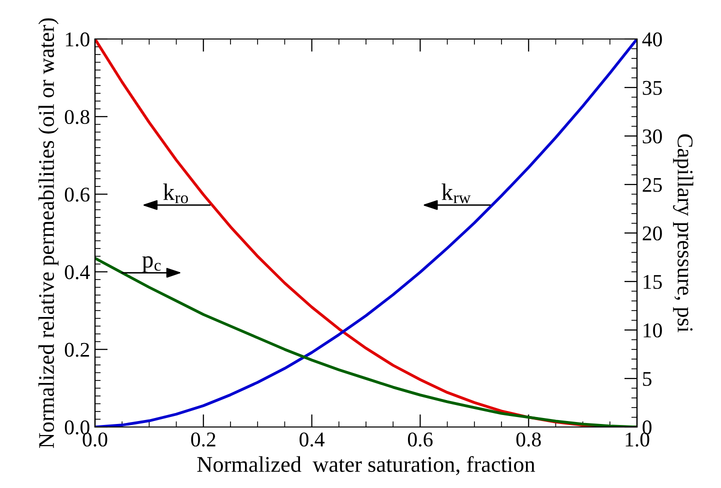 Image resolution: width=721 pixels, height=488 pixels. What do you see at coordinates (652, 136) in the screenshot?
I see `y2-tick-label: 30` at bounding box center [652, 136].